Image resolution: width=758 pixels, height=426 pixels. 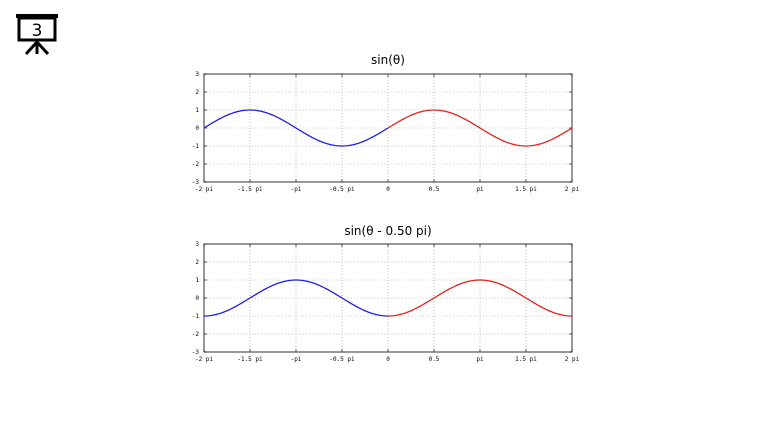 What do you see at coordinates (388, 60) in the screenshot?
I see `chart-title: sin(θ)` at bounding box center [388, 60].